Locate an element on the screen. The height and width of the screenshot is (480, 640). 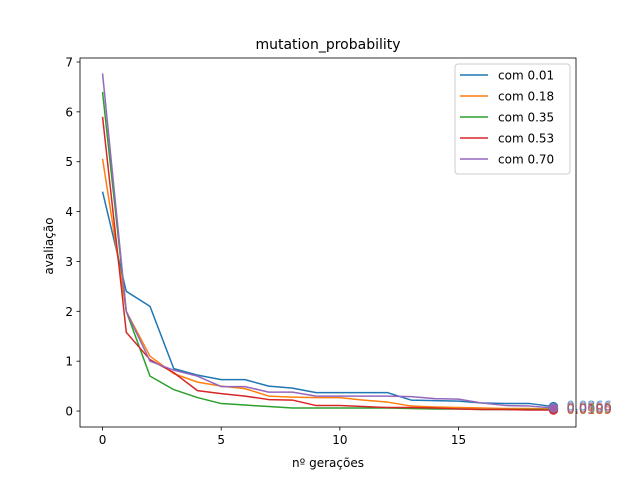
end-value-label-1: 0.0405 is located at coordinates (589, 409).